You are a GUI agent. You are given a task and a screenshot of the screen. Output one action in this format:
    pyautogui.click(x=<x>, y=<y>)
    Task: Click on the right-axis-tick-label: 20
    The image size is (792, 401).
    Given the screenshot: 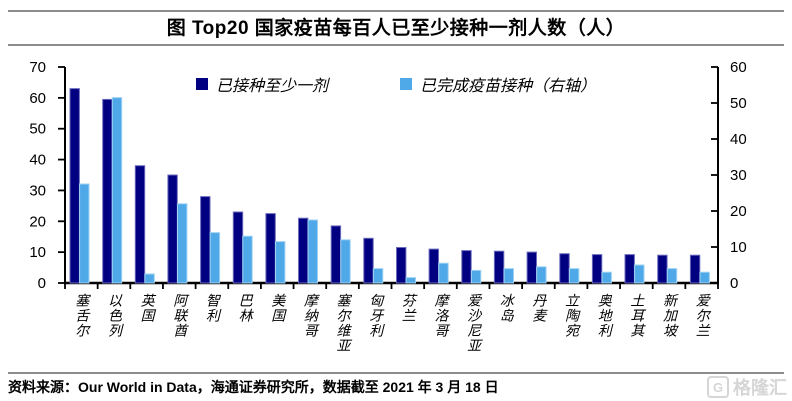 What is the action you would take?
    pyautogui.click(x=738, y=211)
    